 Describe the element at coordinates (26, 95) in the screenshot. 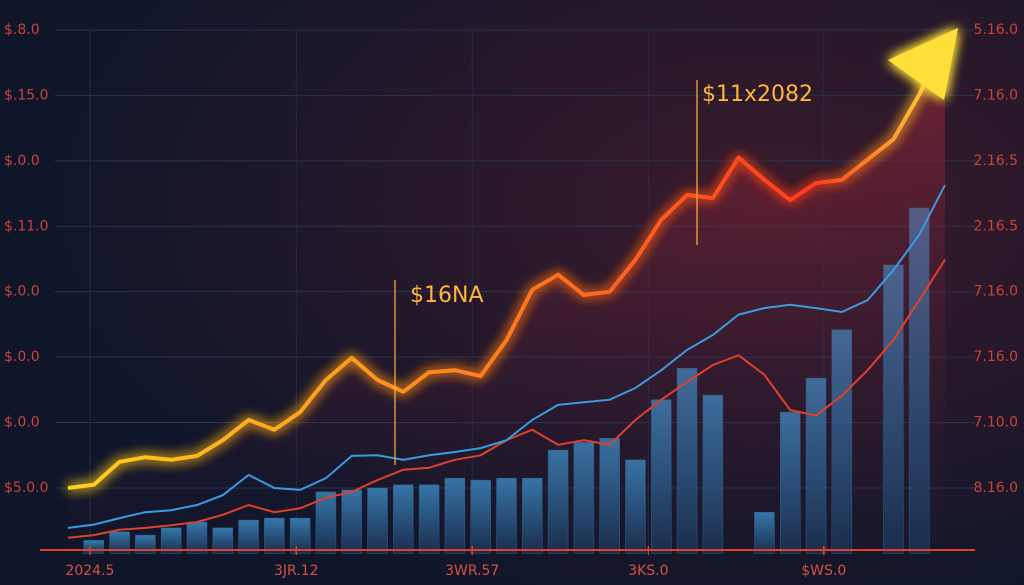

I see `y-tick-label: $.15.0` at that location.